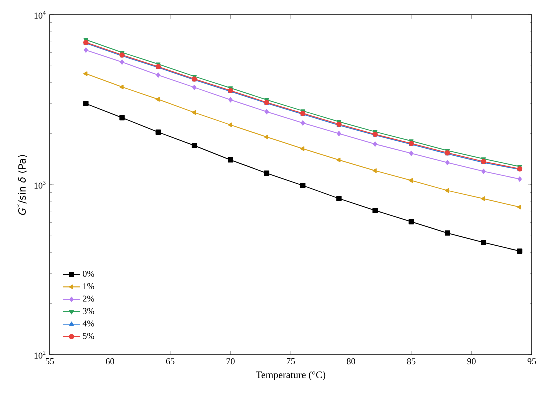 The width and height of the screenshot is (550, 398). What do you see at coordinates (88, 323) in the screenshot?
I see `legend-label: 4%` at bounding box center [88, 323].